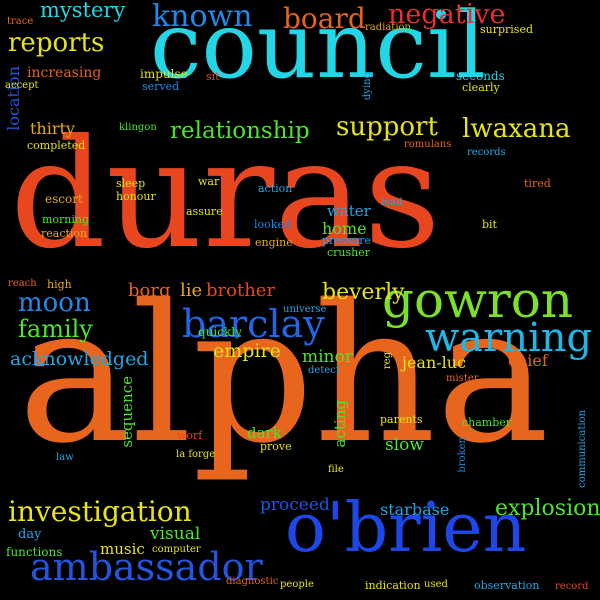 Image resolution: width=600 pixels, height=600 pixels. What do you see at coordinates (509, 338) in the screenshot?
I see `word-warning: warning` at bounding box center [509, 338].